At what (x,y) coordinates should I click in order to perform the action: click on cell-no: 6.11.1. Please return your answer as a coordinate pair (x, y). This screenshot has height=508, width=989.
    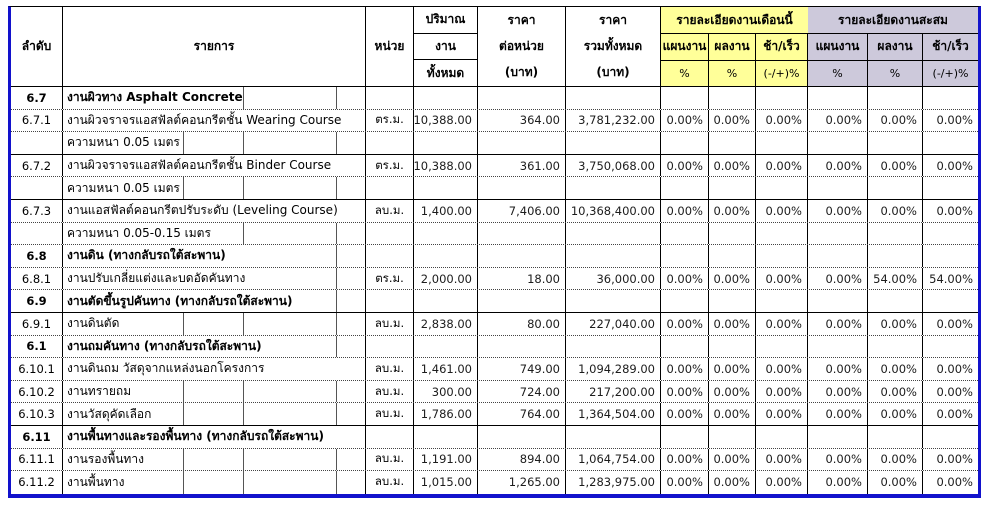
    Looking at the image, I should click on (37, 459).